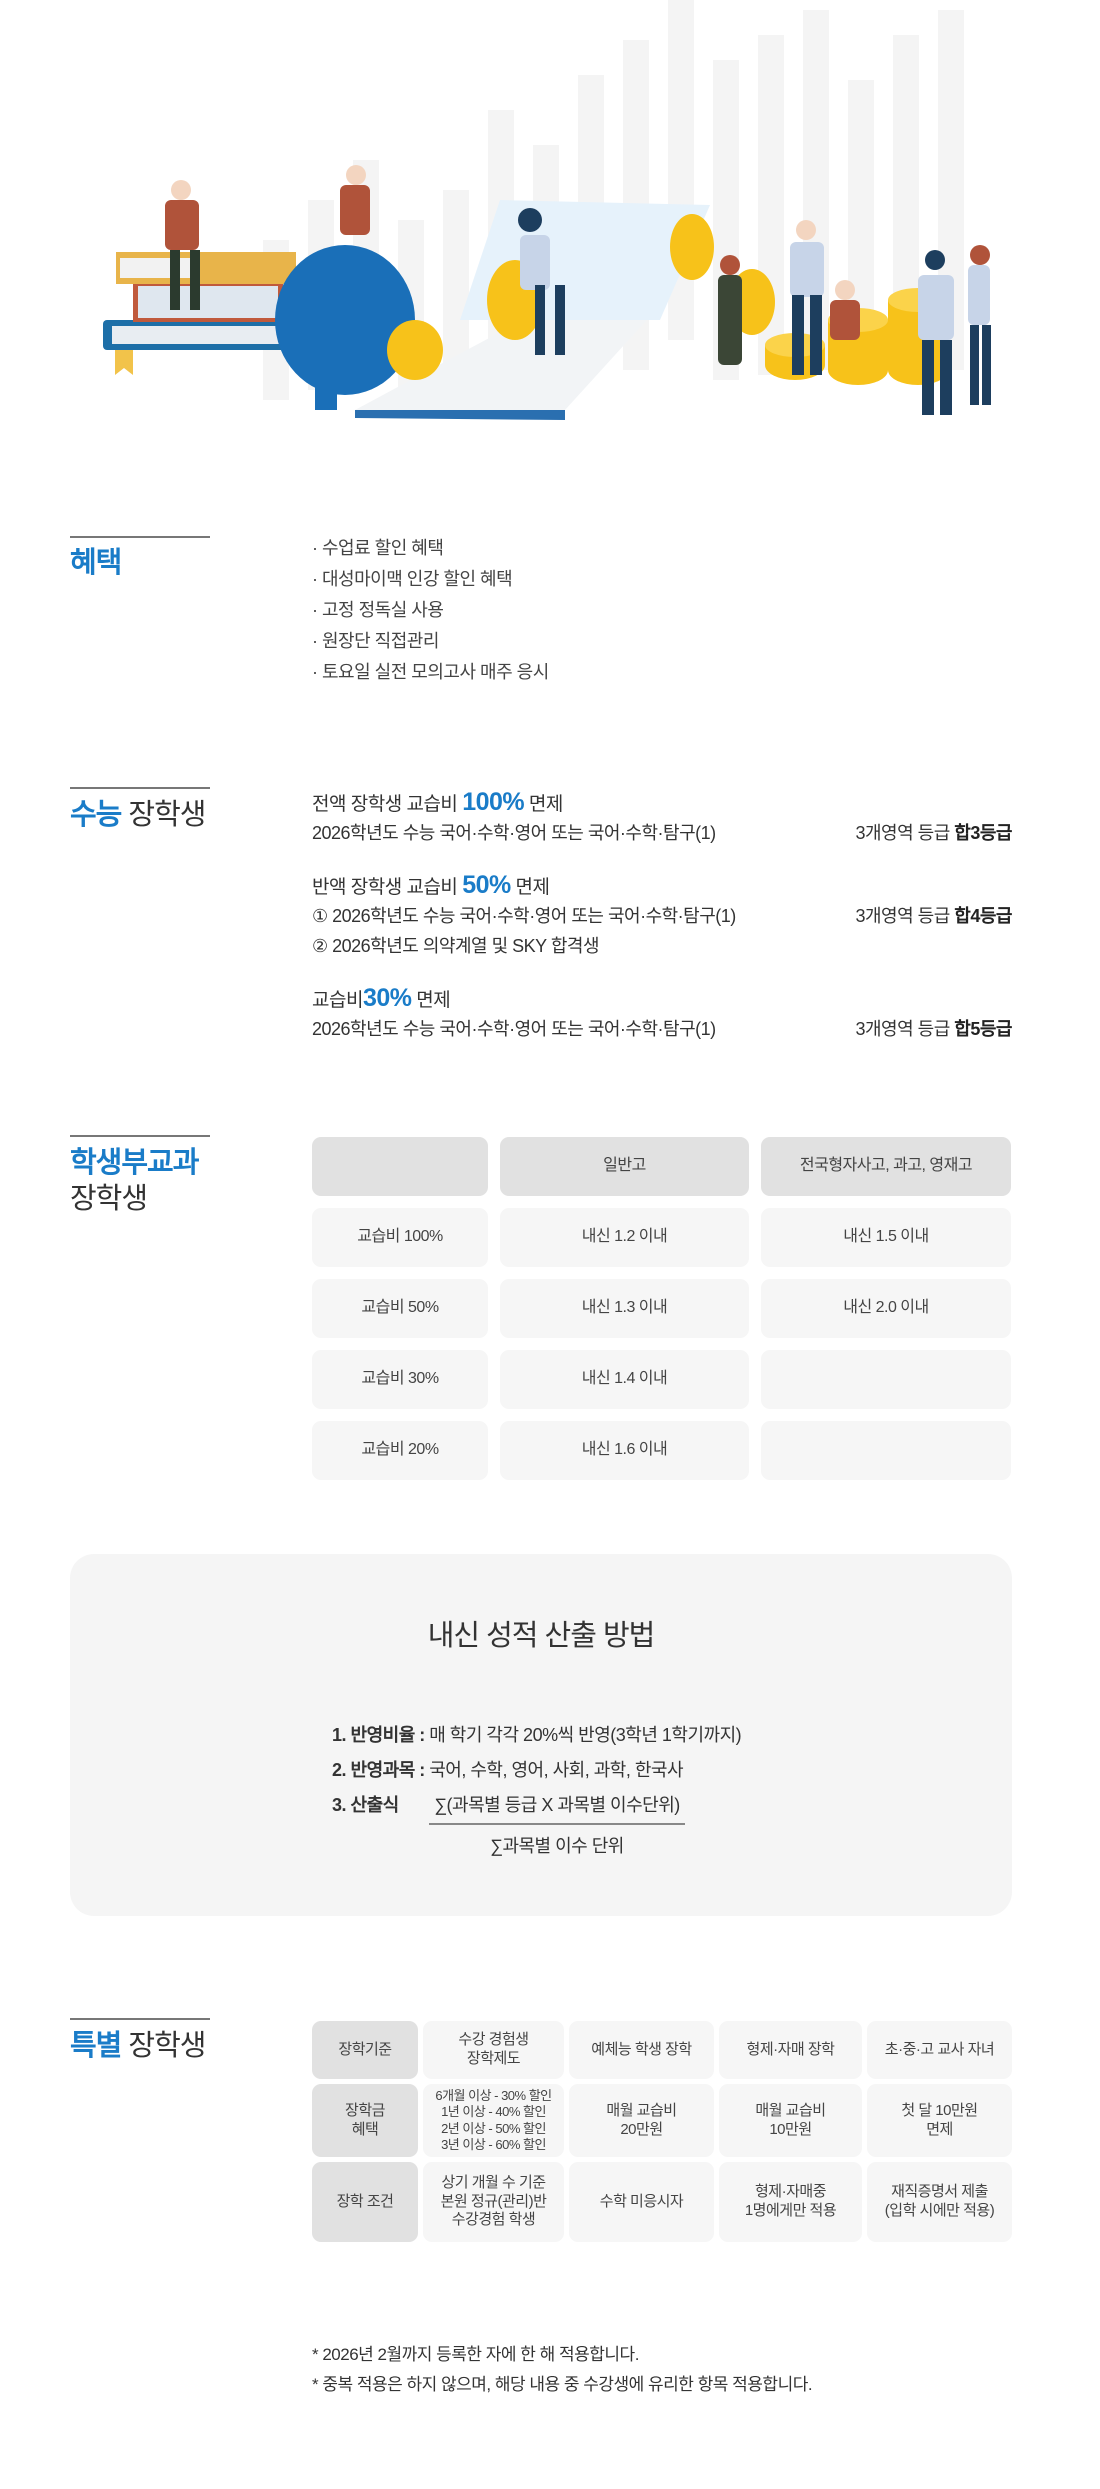 This screenshot has width=1100, height=2489. I want to click on row-header: 장학기준, so click(365, 2050).